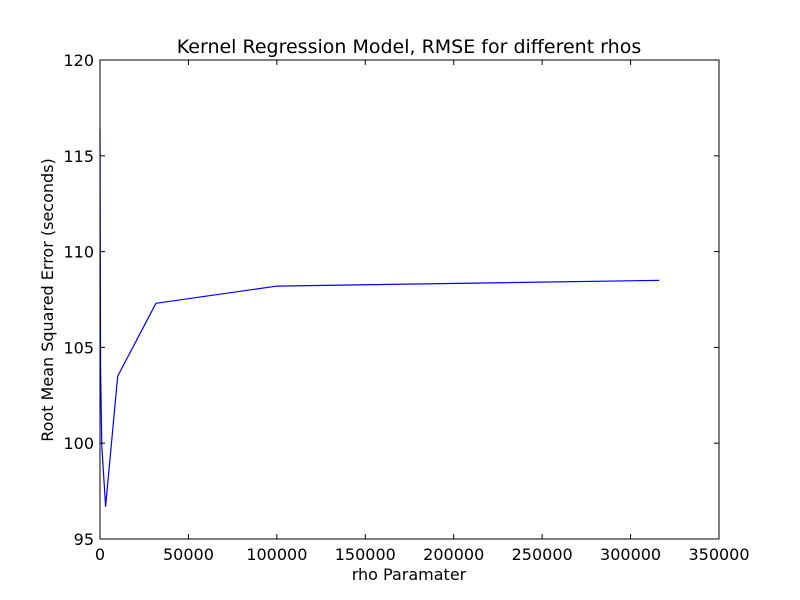 The height and width of the screenshot is (600, 800). Describe the element at coordinates (630, 554) in the screenshot. I see `x-tick-label-6: 300000` at that location.